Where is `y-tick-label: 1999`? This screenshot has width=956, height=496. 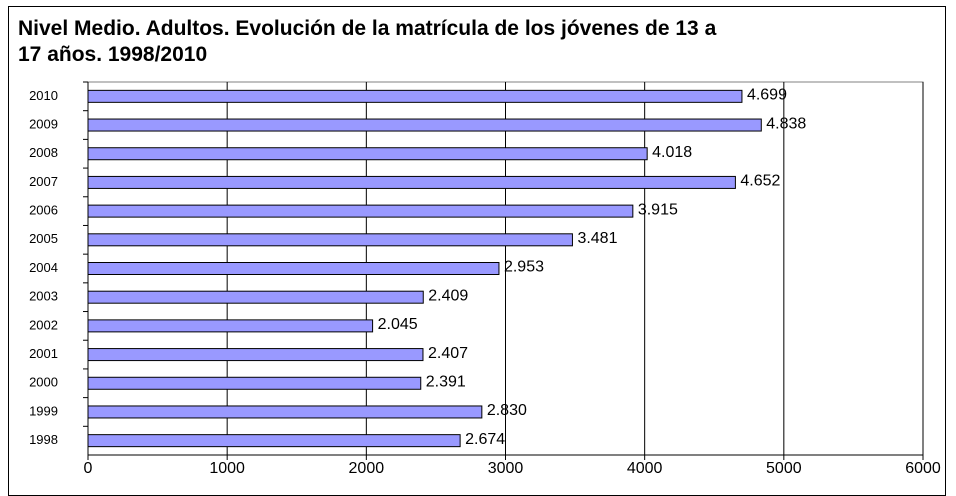 y-tick-label: 1999 is located at coordinates (43, 410).